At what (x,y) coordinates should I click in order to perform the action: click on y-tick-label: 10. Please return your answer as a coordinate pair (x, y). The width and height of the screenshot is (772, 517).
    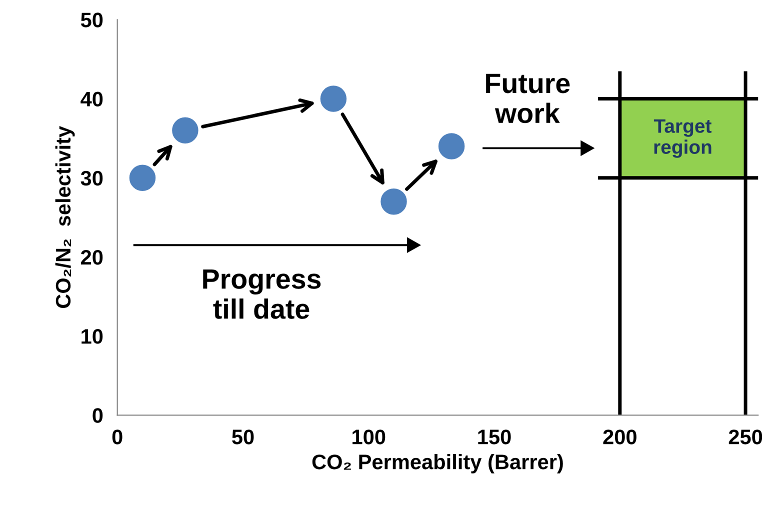
    Looking at the image, I should click on (92, 336).